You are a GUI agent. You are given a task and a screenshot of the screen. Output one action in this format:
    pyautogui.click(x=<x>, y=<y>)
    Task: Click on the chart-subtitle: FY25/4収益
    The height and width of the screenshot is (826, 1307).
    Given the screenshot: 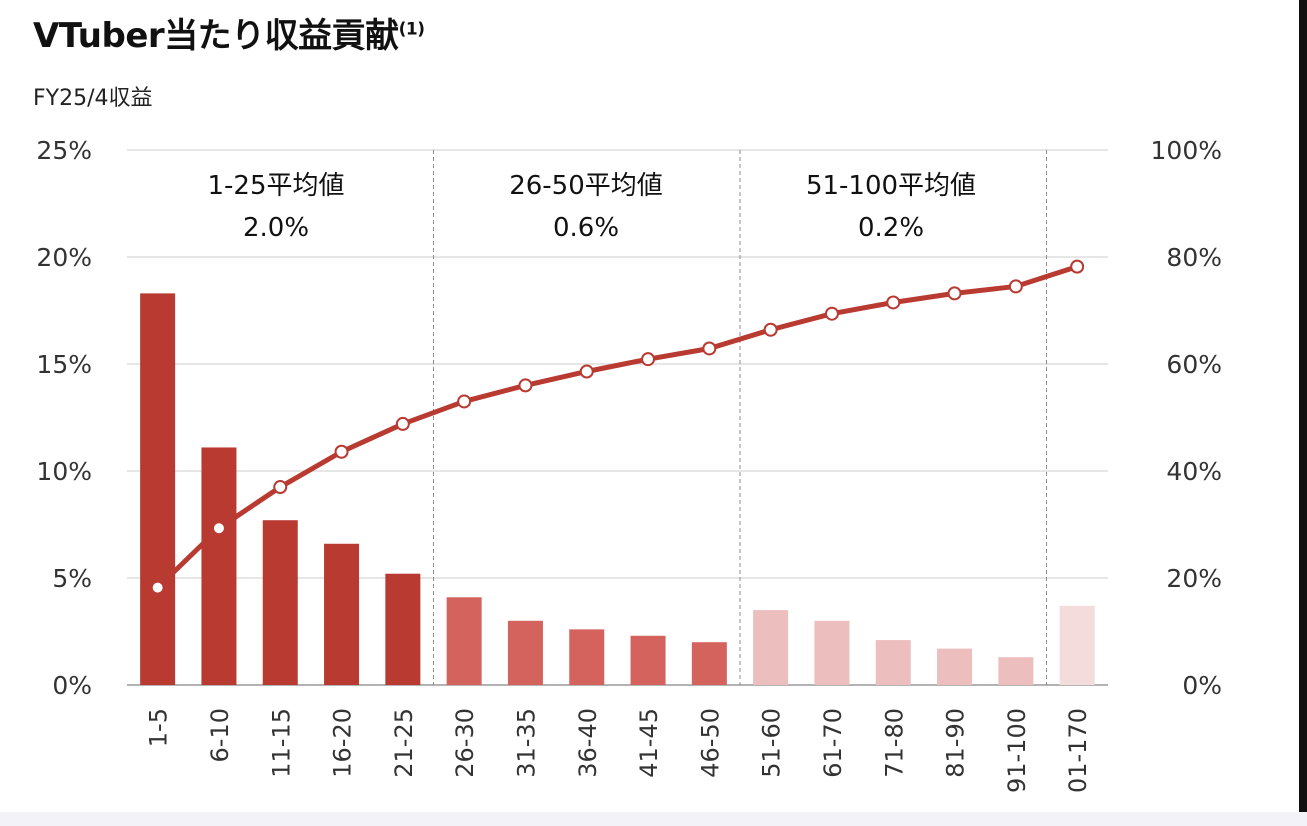 What is the action you would take?
    pyautogui.click(x=93, y=98)
    